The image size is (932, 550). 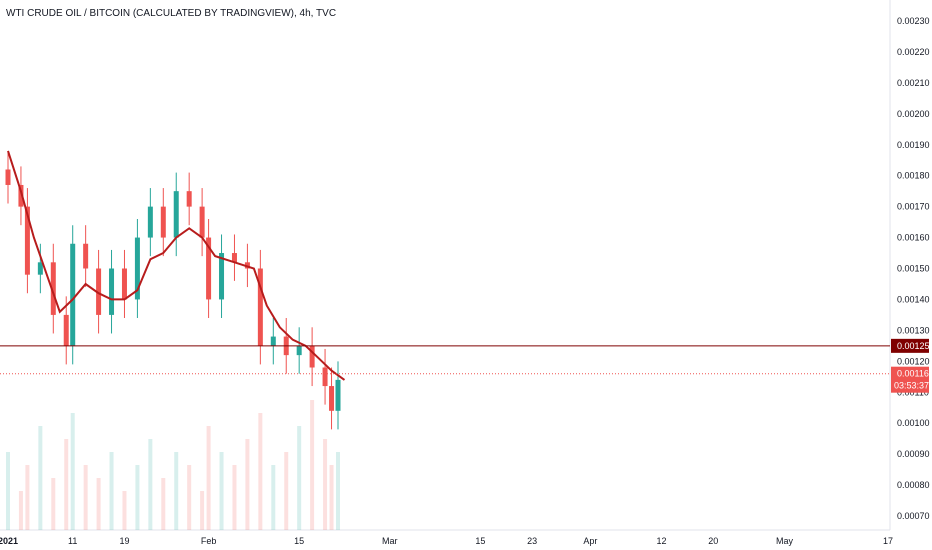 I want to click on x-tick-label: May, so click(x=785, y=541).